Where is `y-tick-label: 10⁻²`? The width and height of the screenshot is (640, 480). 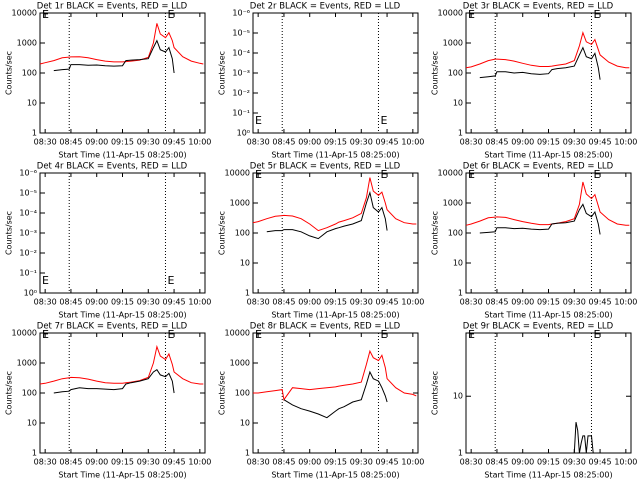 y-tick-label: 10⁻² is located at coordinates (241, 93).